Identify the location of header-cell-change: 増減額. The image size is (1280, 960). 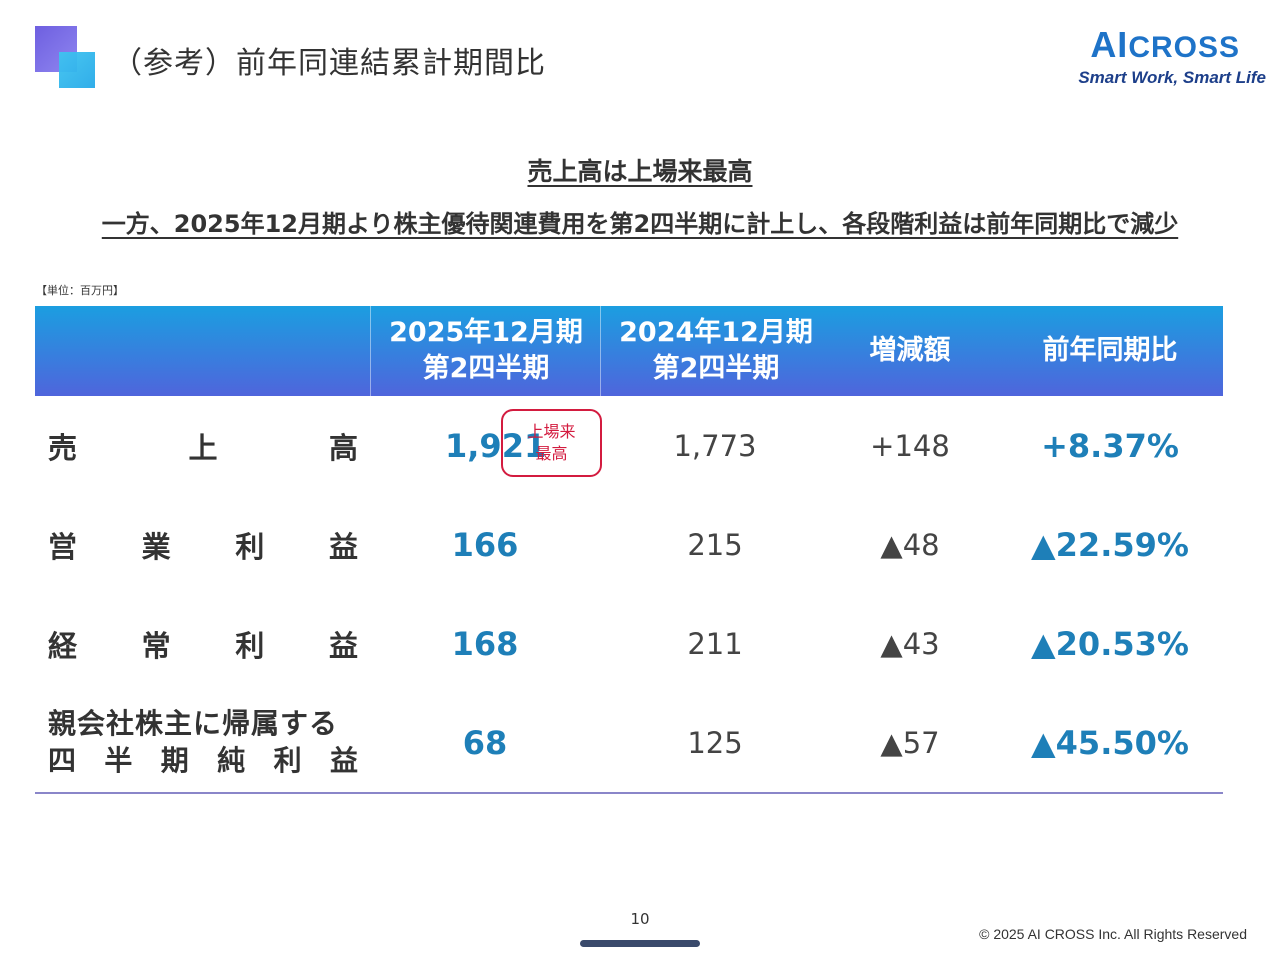
(910, 350).